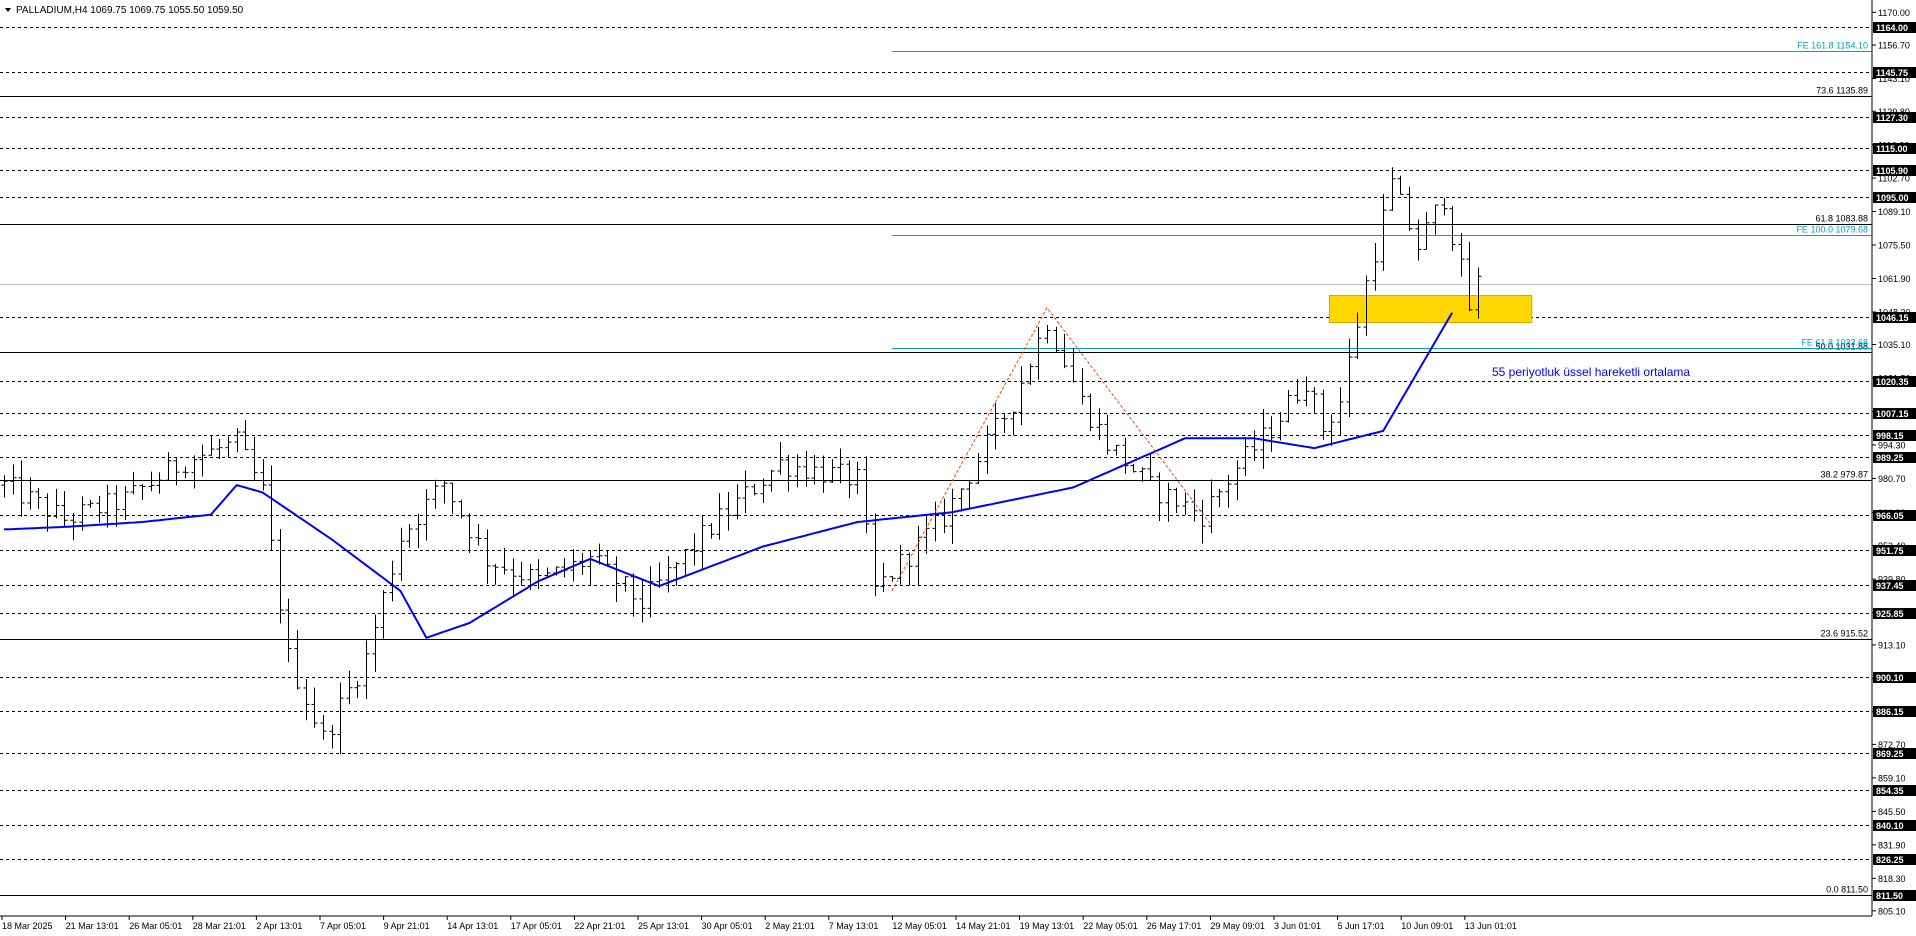 The height and width of the screenshot is (936, 1916). I want to click on level-label: 1115.00, so click(1892, 149).